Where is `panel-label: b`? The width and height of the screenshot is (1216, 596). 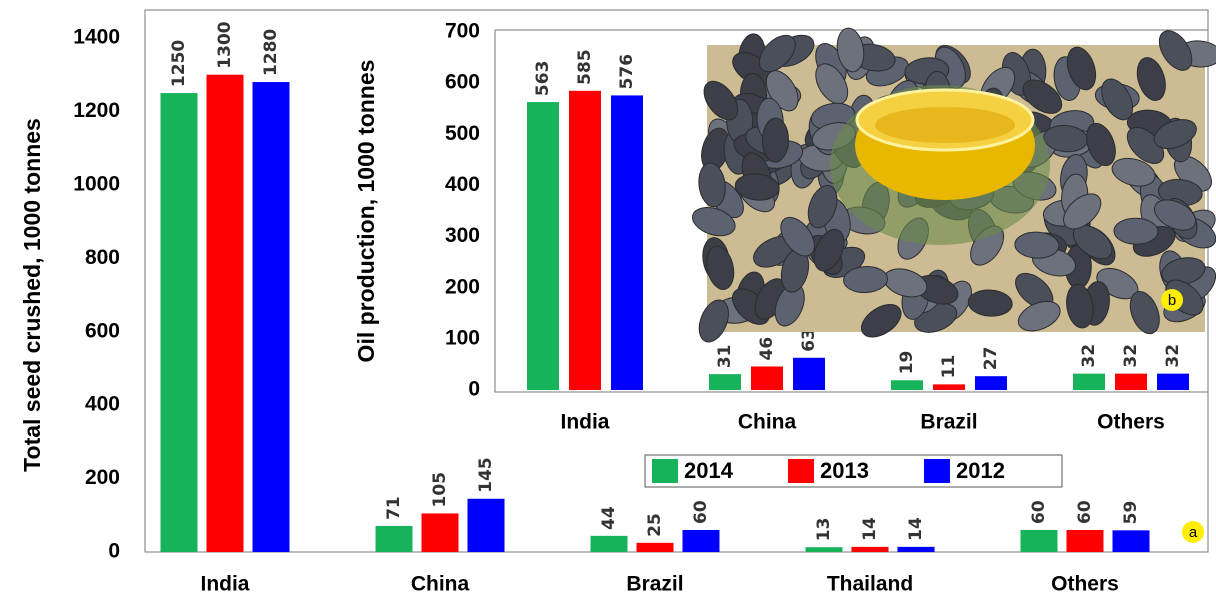
panel-label: b is located at coordinates (1172, 300).